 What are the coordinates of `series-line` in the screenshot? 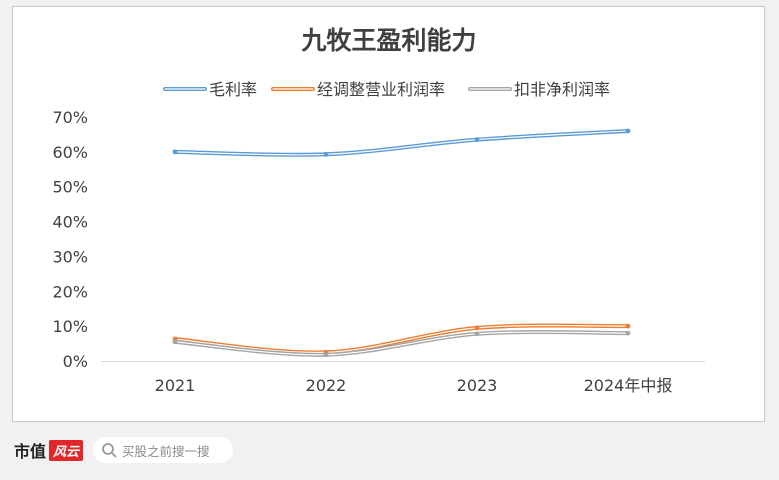 It's located at (401, 343).